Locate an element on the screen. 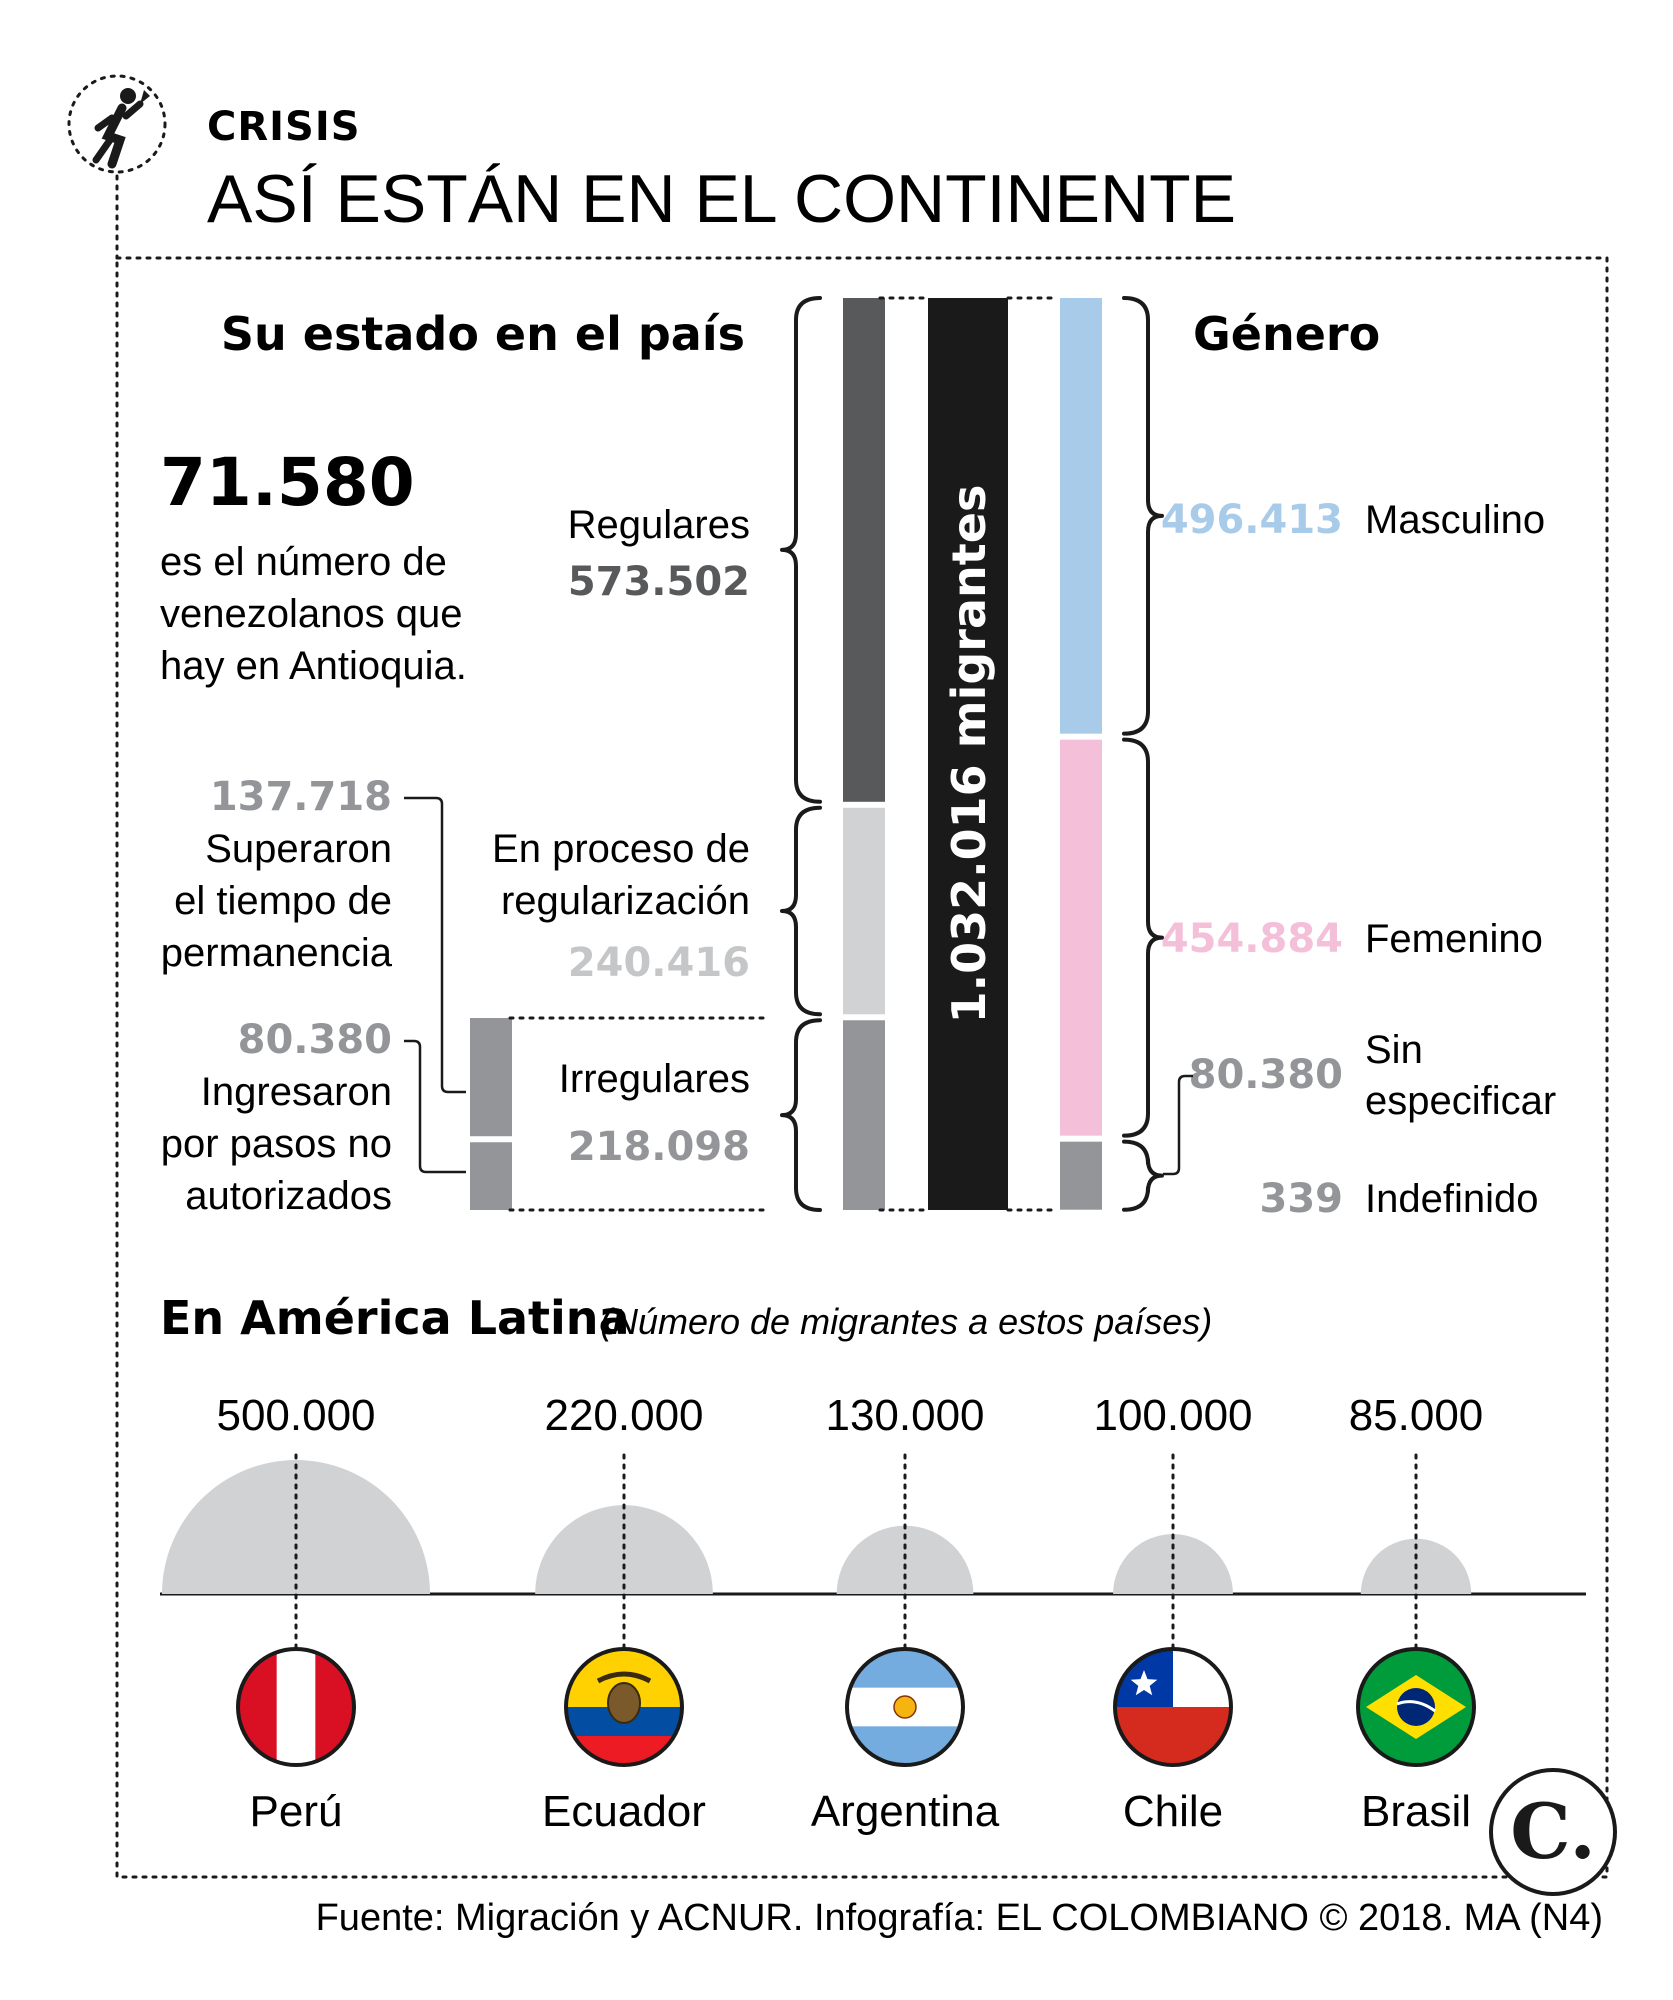  superaron-line-3: permanencia is located at coordinates (277, 953).